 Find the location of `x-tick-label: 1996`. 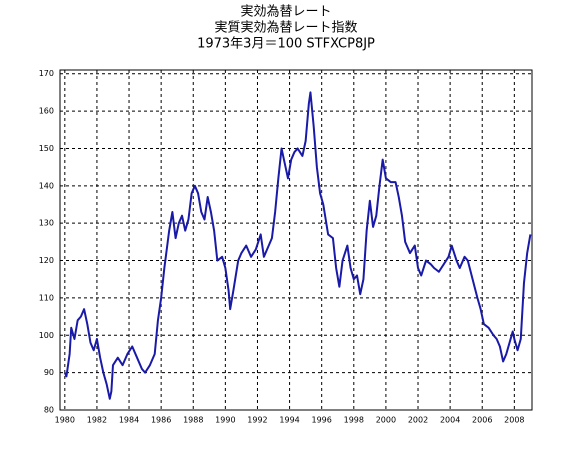

x-tick-label: 1996 is located at coordinates (322, 420).